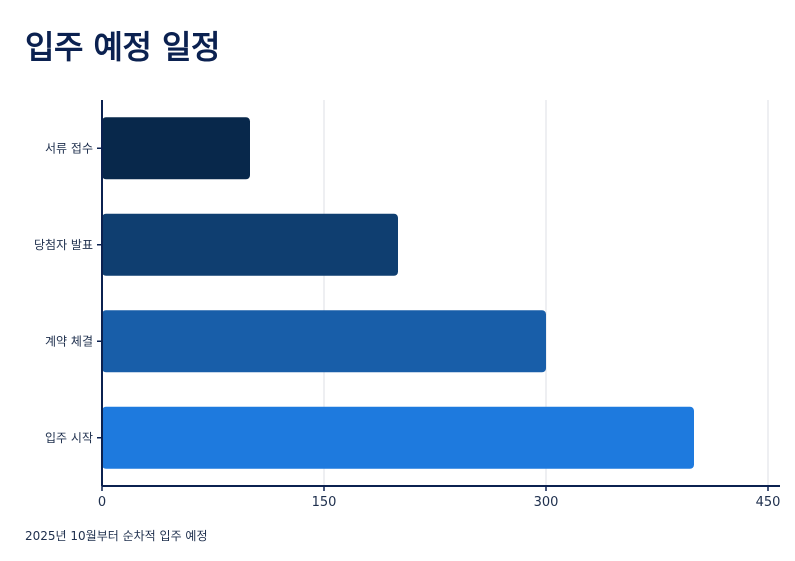  What do you see at coordinates (768, 502) in the screenshot?
I see `x-tick-label-3: 450` at bounding box center [768, 502].